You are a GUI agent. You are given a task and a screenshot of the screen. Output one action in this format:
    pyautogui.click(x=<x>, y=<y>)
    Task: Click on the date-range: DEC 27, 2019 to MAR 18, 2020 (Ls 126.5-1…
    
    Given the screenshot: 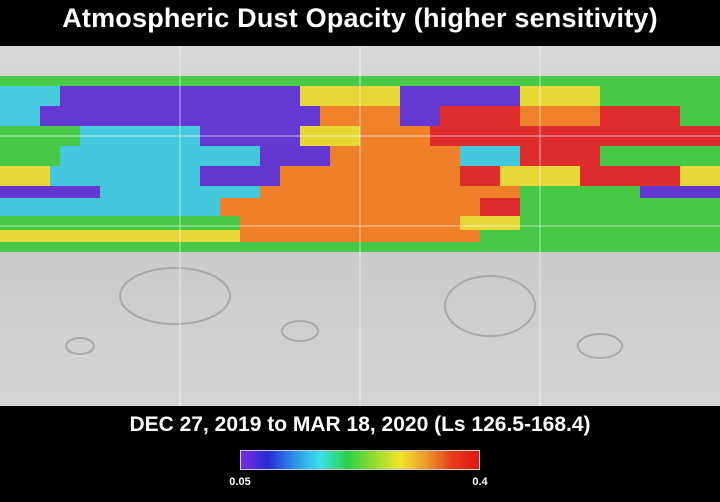 What is the action you would take?
    pyautogui.click(x=360, y=424)
    